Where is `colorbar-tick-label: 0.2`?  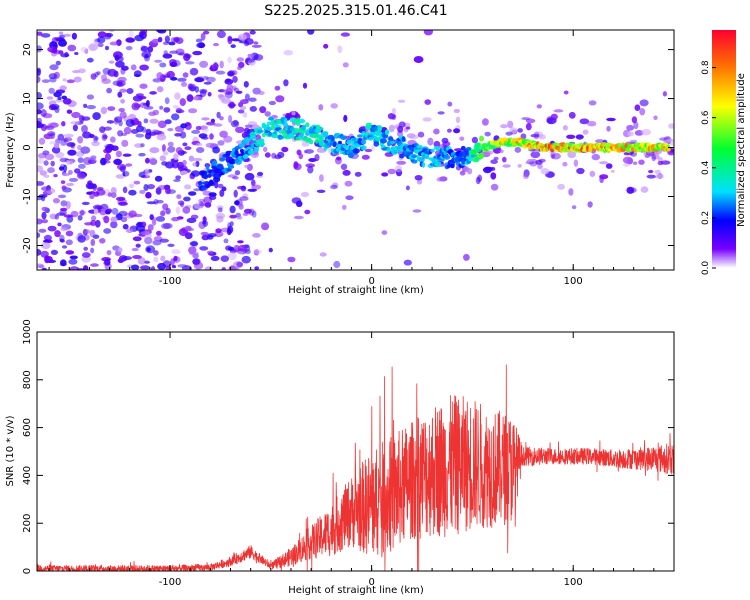 colorbar-tick-label: 0.2 is located at coordinates (706, 218).